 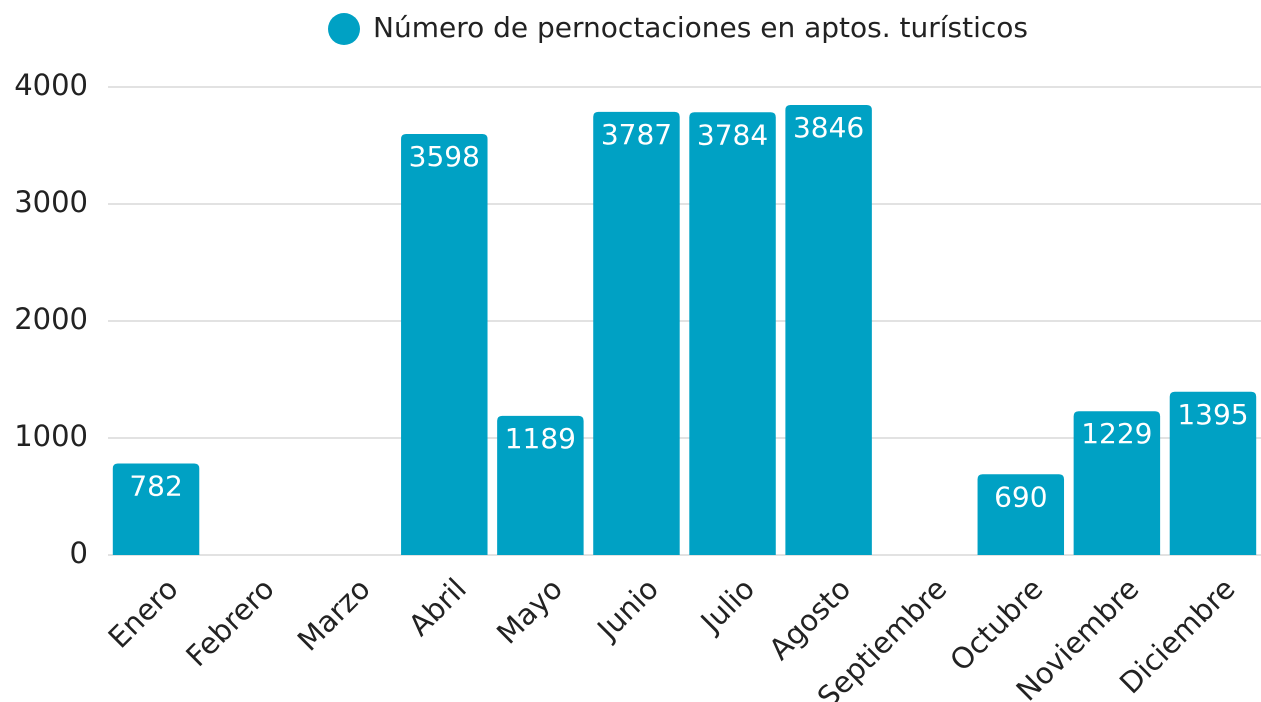 What do you see at coordinates (334, 615) in the screenshot?
I see `x-tick-label: Marzo` at bounding box center [334, 615].